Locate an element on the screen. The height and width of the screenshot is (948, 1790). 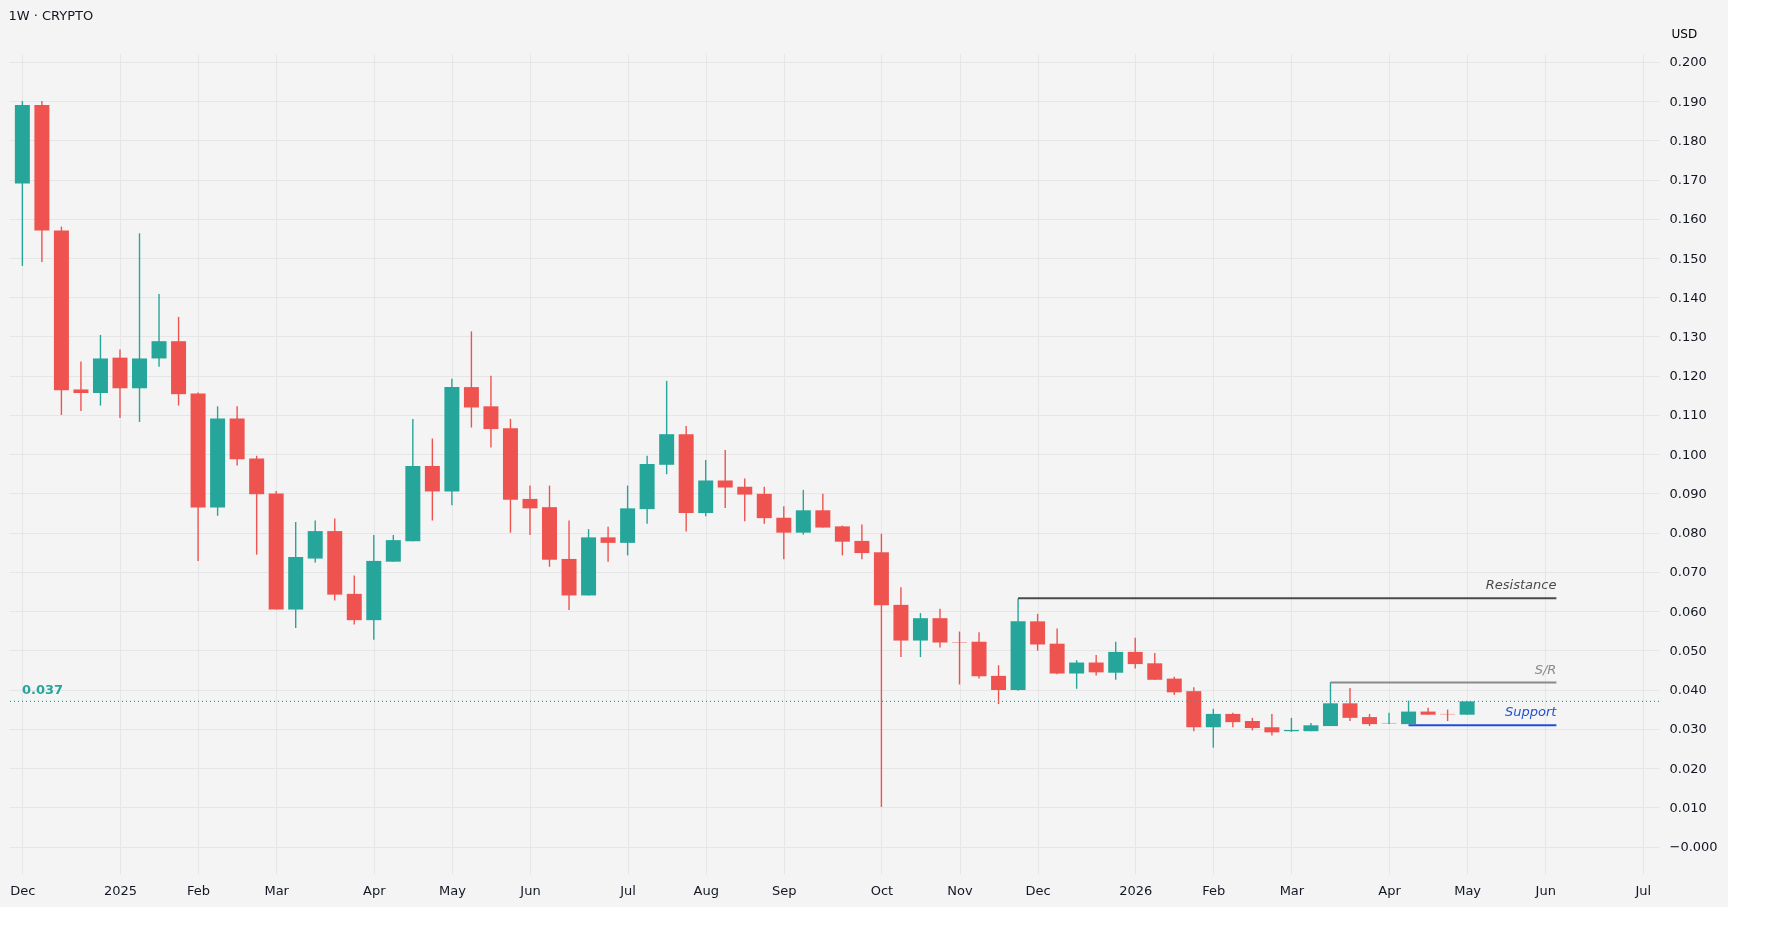
x-tick-label: Oct is located at coordinates (882, 890).